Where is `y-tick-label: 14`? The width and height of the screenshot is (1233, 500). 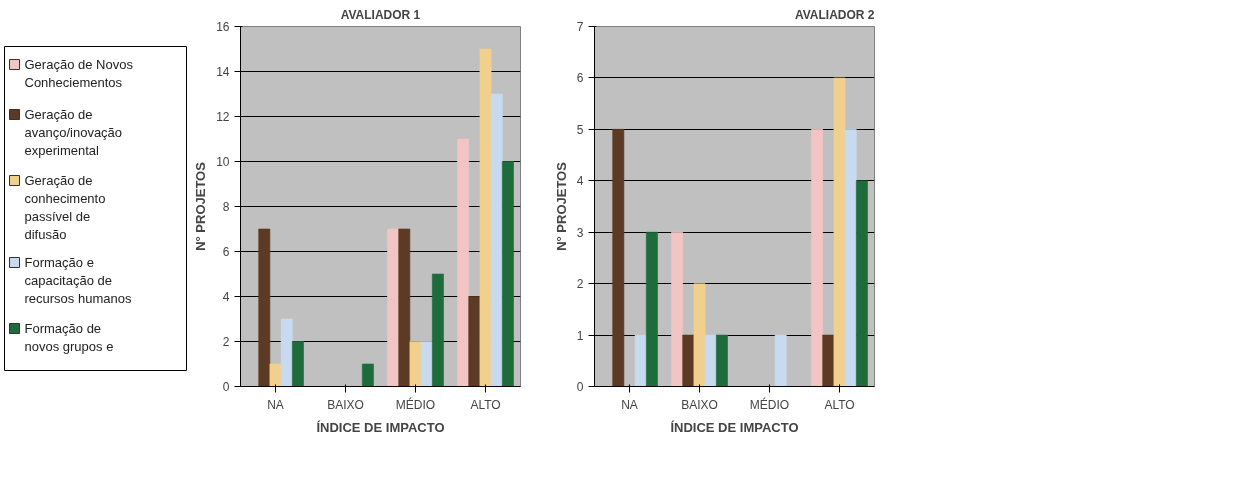 y-tick-label: 14 is located at coordinates (223, 72).